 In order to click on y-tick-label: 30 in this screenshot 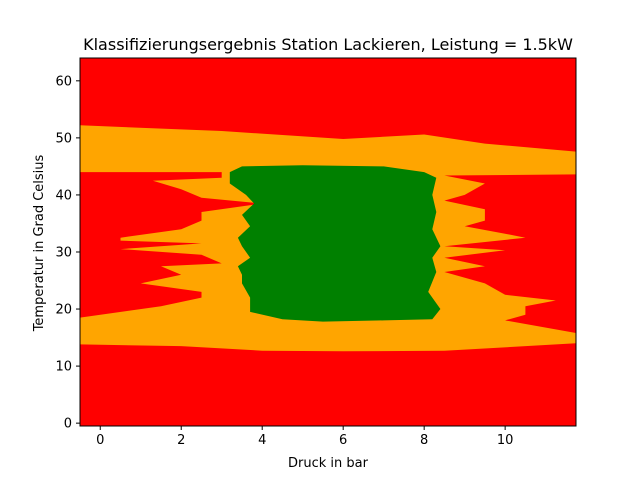, I will do `click(63, 252)`.